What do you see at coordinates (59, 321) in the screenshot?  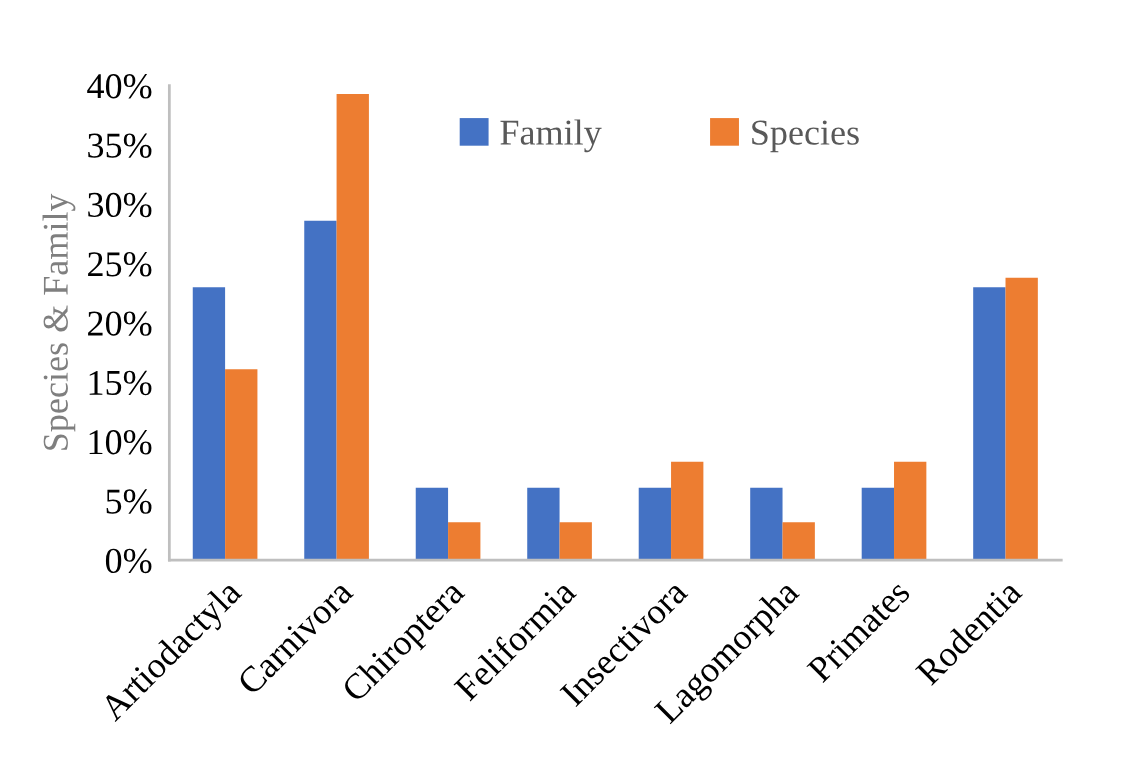 I see `y-axis-title: Species & Family` at bounding box center [59, 321].